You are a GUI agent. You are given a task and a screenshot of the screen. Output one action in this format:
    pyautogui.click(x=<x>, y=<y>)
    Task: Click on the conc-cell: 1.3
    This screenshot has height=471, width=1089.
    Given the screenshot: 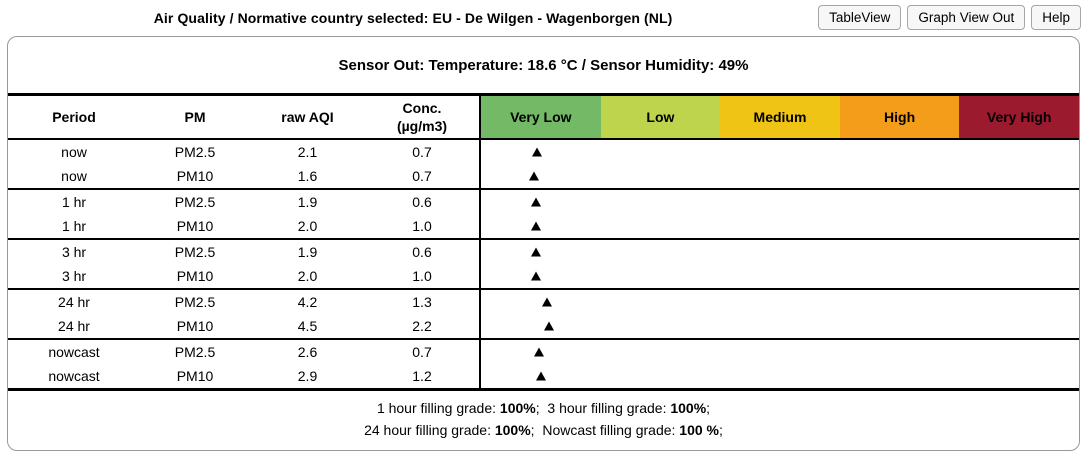 What is the action you would take?
    pyautogui.click(x=422, y=302)
    